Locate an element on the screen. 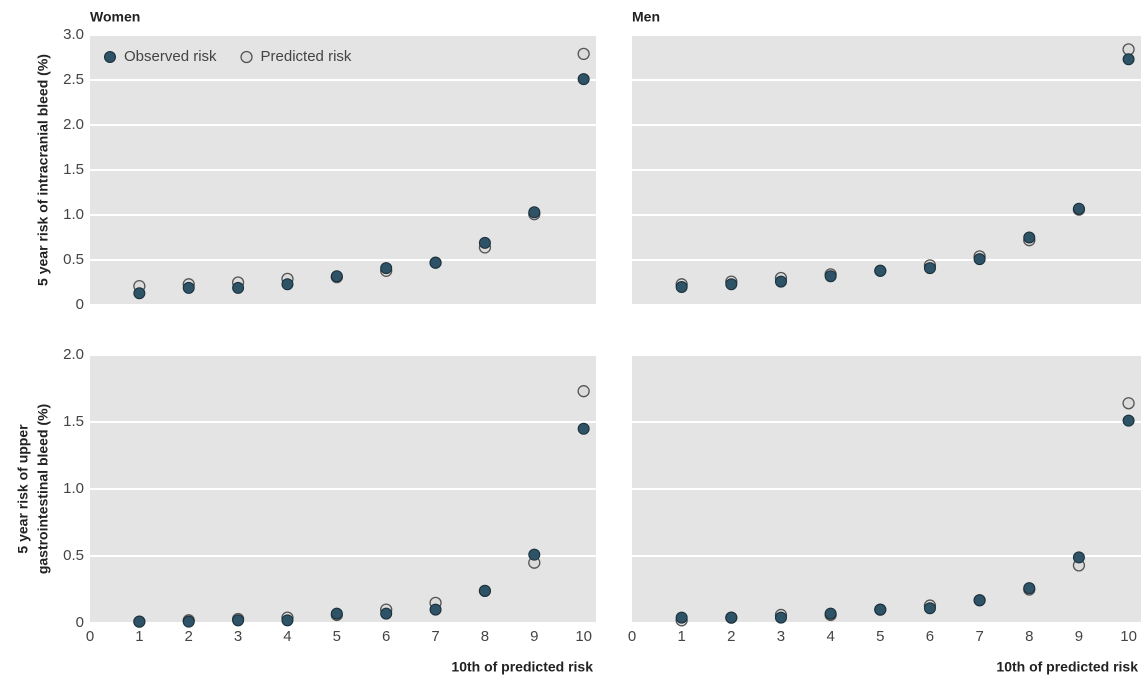 The image size is (1141, 682). y-axis-label: gastrointestinal bleed (%) is located at coordinates (43, 489).